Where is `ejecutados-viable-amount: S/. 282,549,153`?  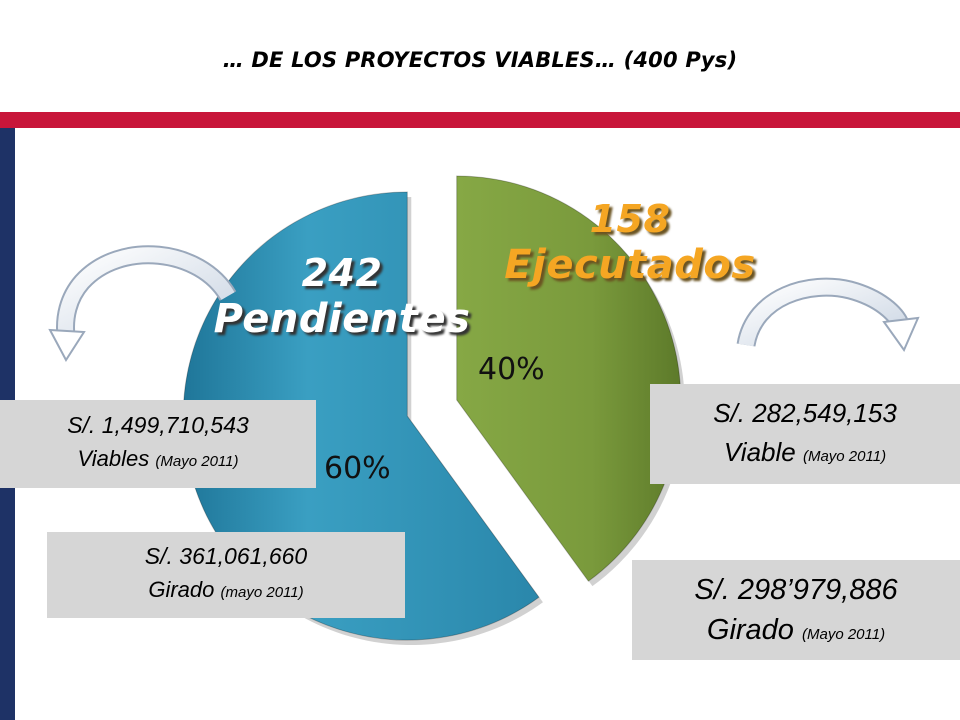 ejecutados-viable-amount: S/. 282,549,153 is located at coordinates (805, 413).